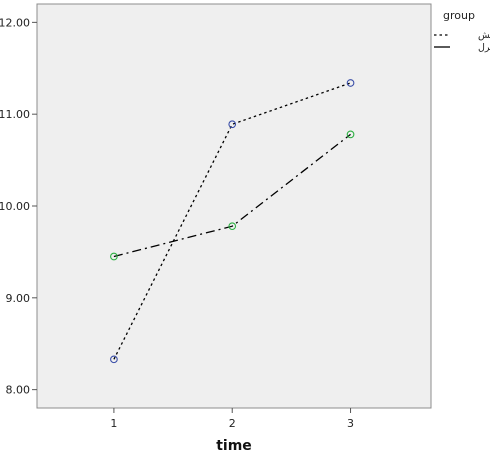 This screenshot has height=456, width=490. Describe the element at coordinates (18, 390) in the screenshot. I see `y-tick-label: 8.00` at that location.